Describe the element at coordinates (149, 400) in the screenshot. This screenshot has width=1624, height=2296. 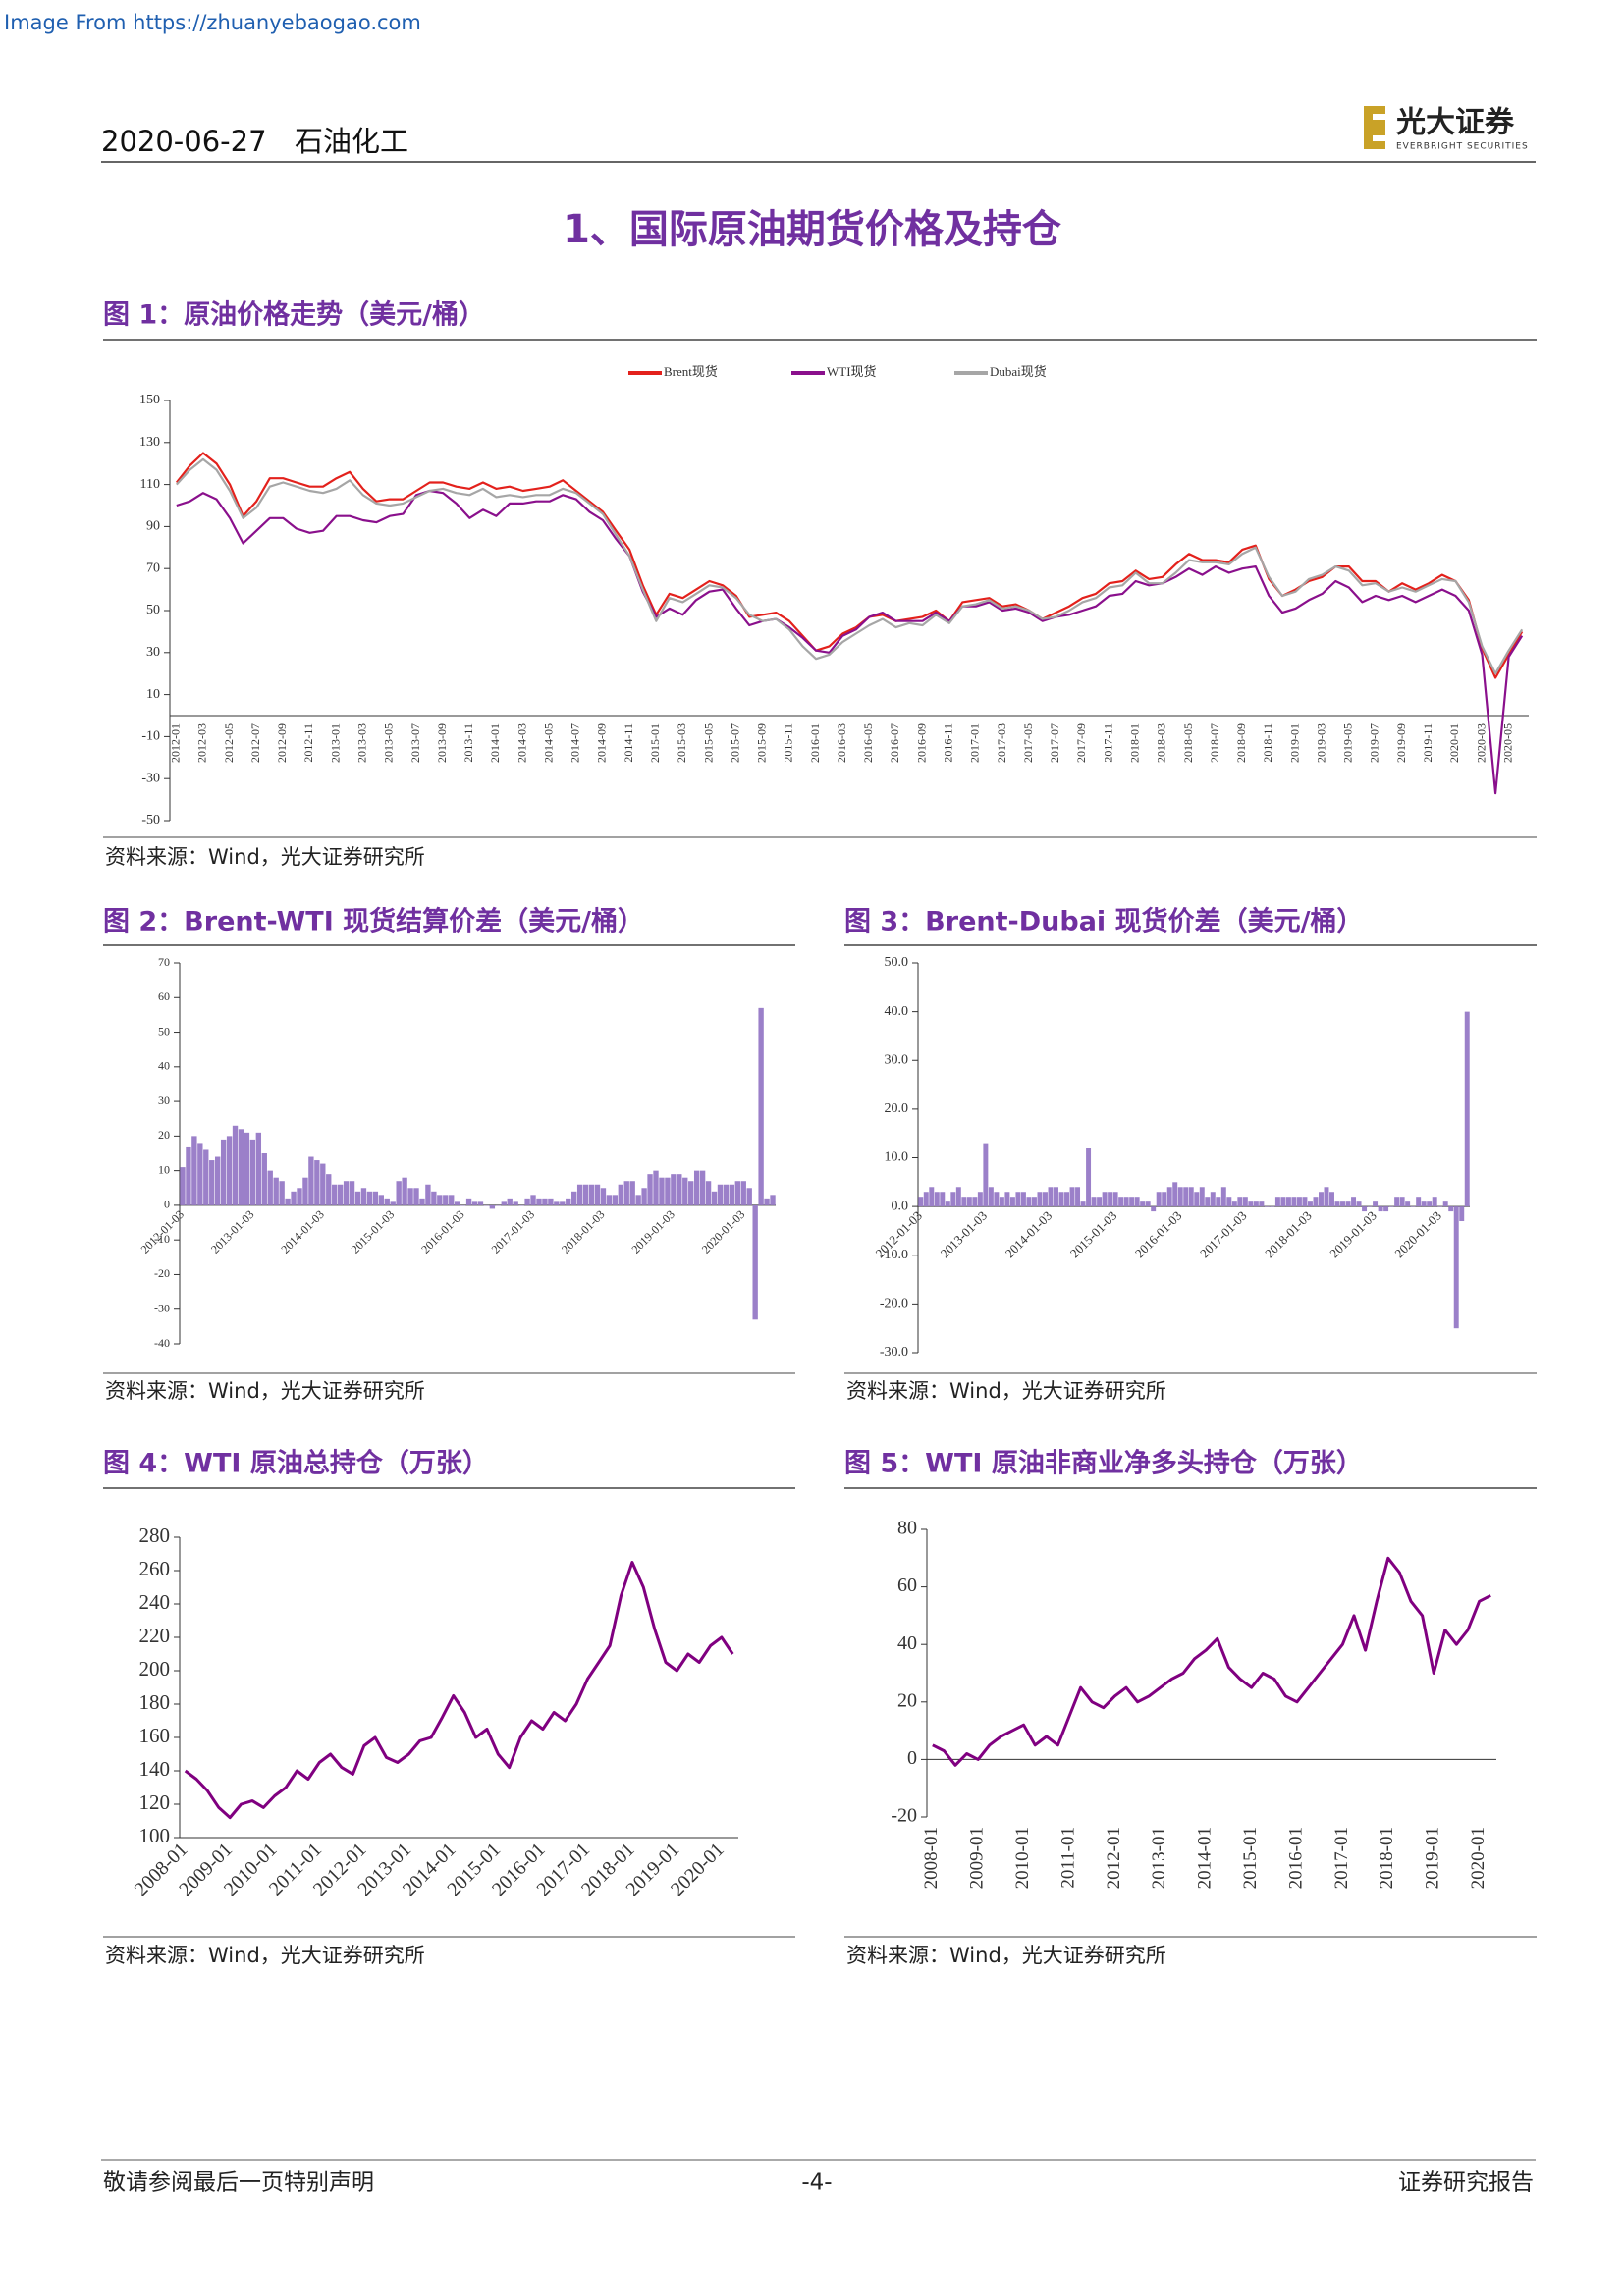
I see `y-tick-label: 150` at that location.